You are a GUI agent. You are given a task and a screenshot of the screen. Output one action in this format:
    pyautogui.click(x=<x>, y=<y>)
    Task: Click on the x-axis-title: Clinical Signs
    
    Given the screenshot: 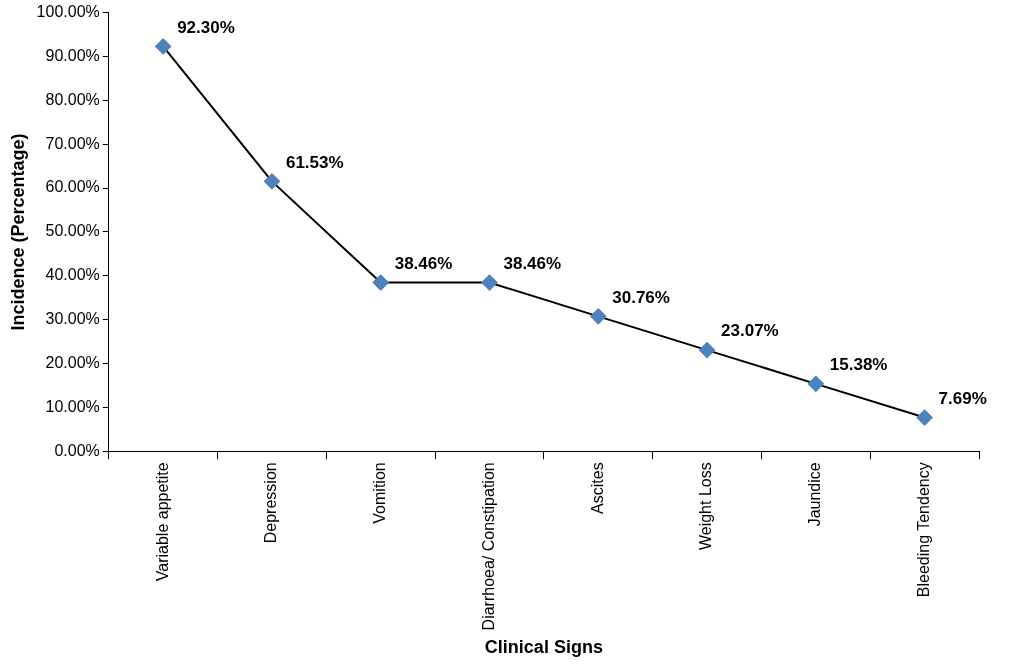 What is the action you would take?
    pyautogui.click(x=543, y=647)
    